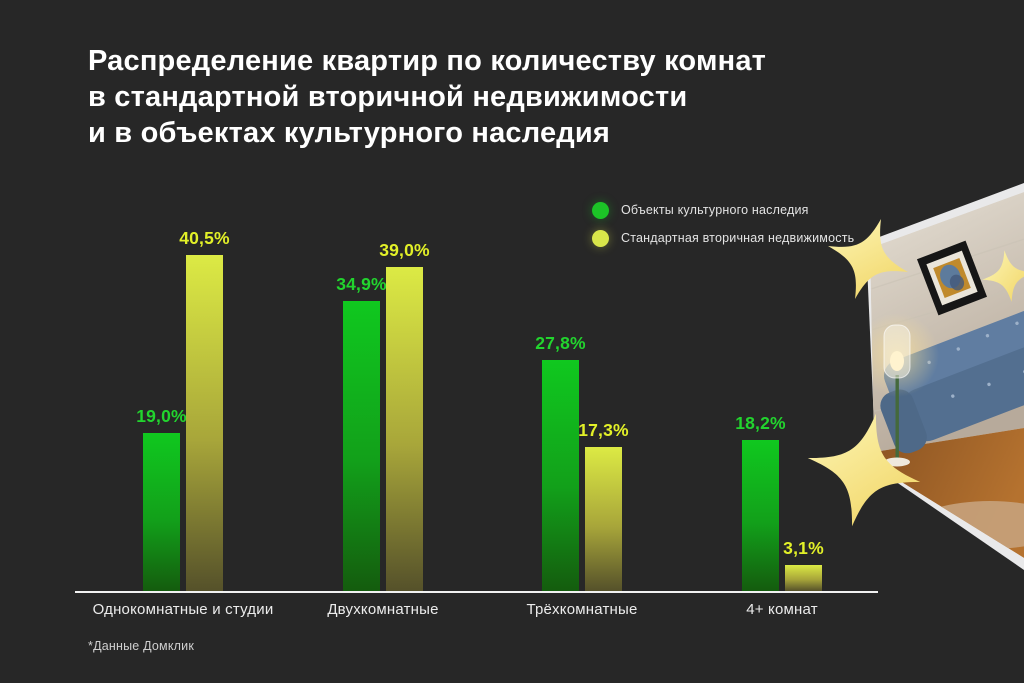  I want to click on bar-value-label: 18,2%, so click(760, 423).